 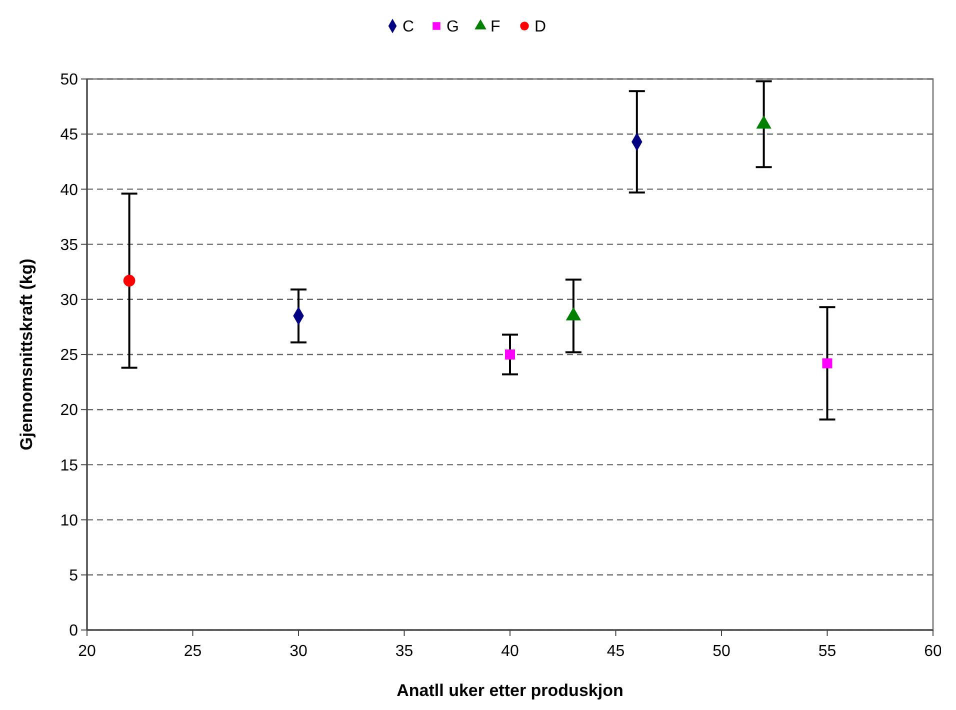 What do you see at coordinates (69, 300) in the screenshot?
I see `y-tick-label: 30` at bounding box center [69, 300].